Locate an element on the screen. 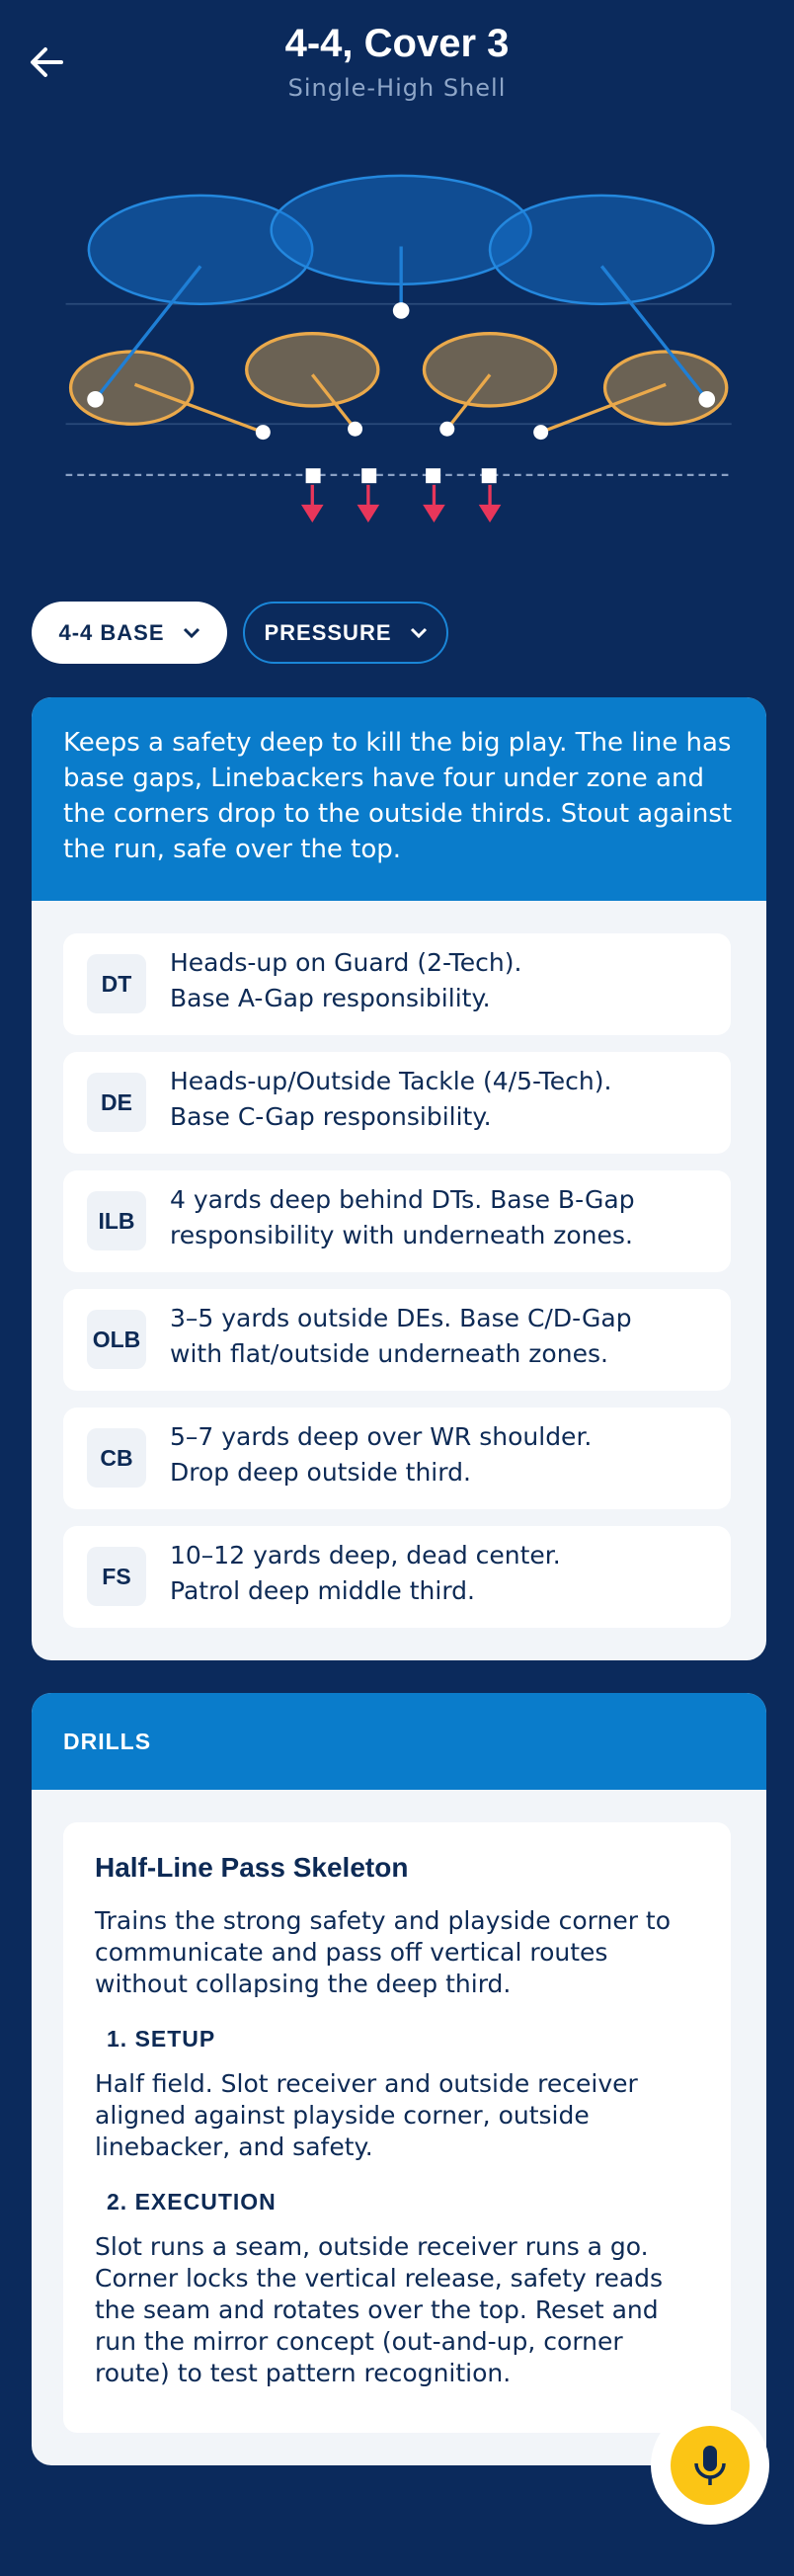 This screenshot has height=2576, width=794. mic-icon is located at coordinates (710, 2465).